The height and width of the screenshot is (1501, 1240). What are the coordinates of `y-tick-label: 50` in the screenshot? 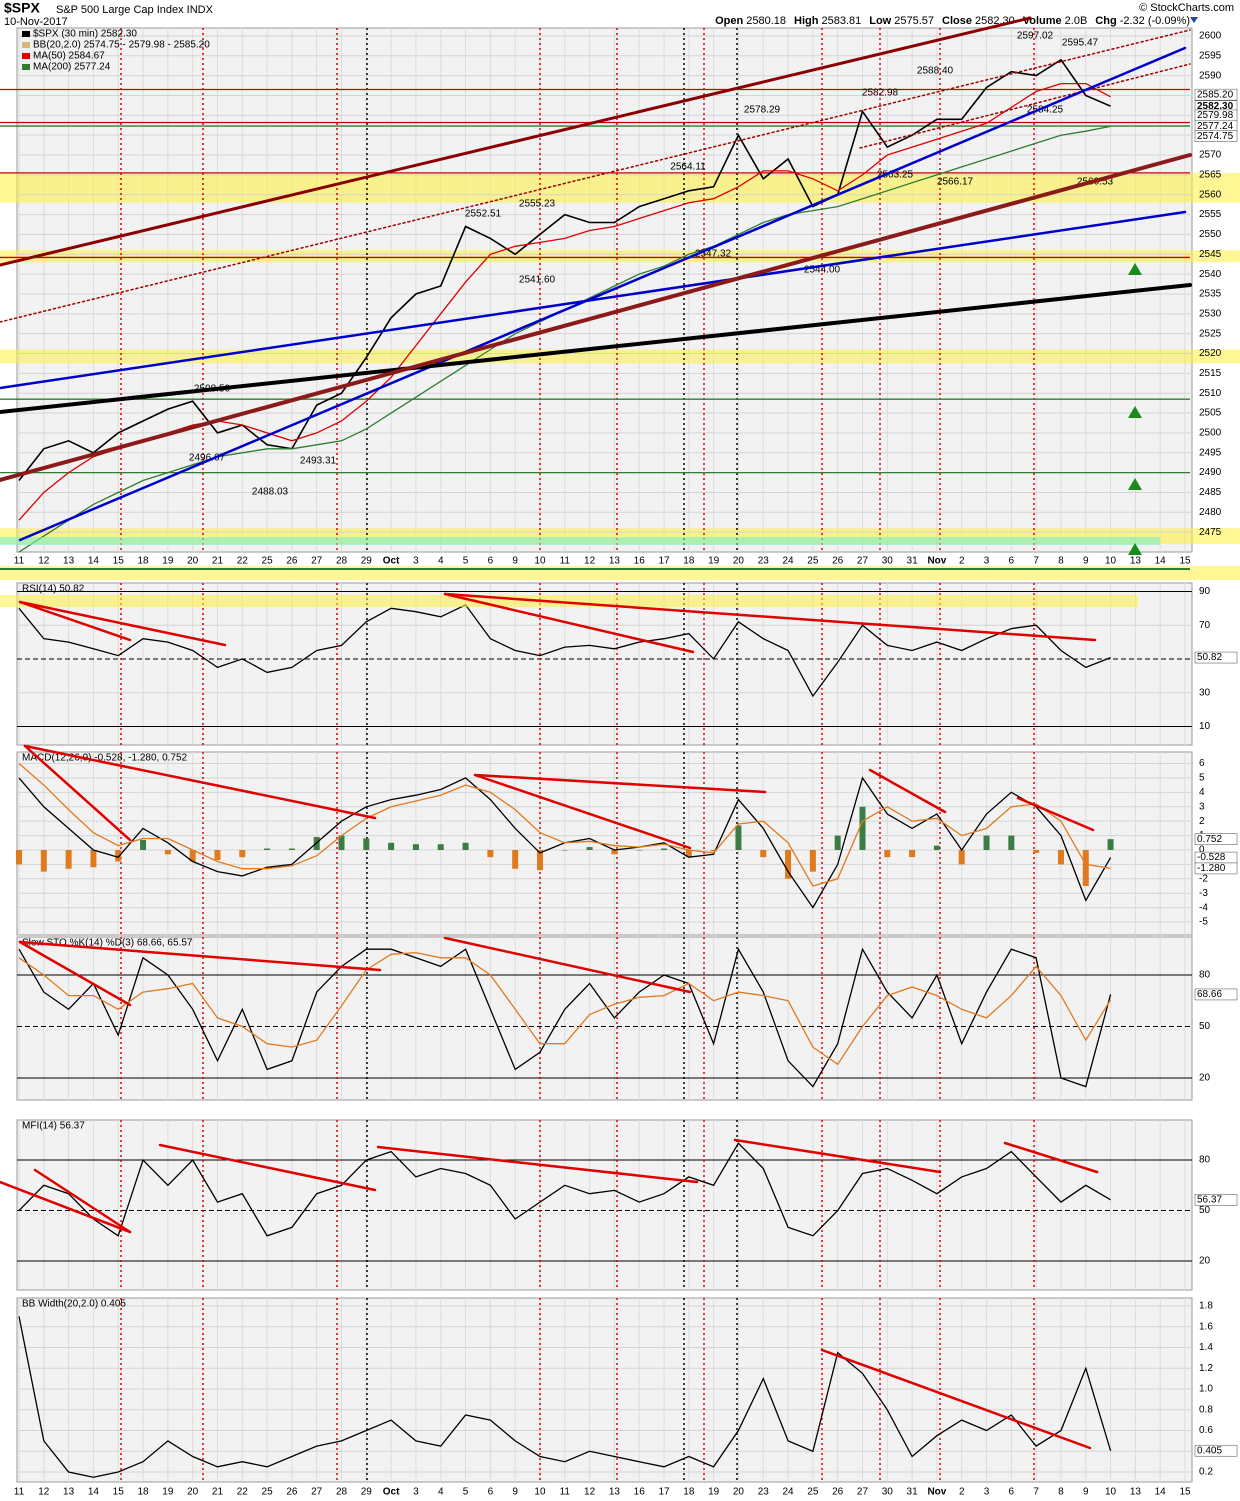 It's located at (1205, 1026).